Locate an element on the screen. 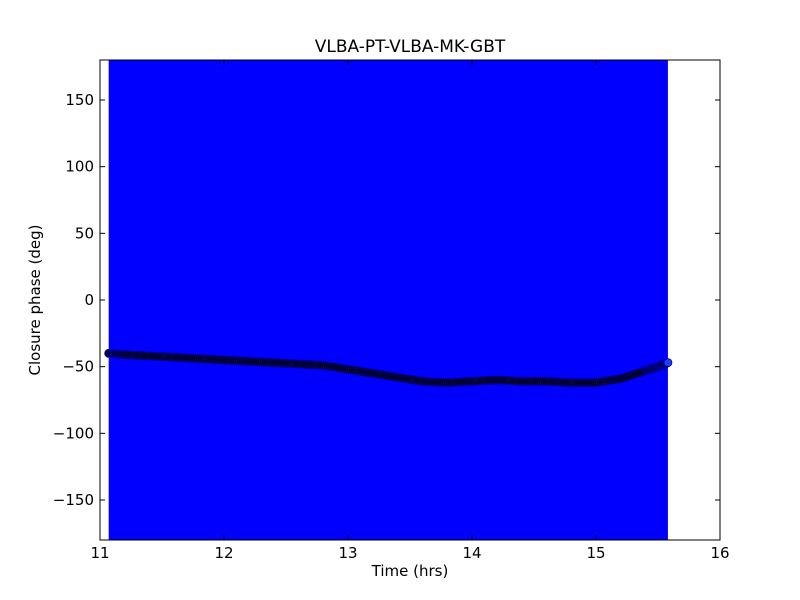 Image resolution: width=800 pixels, height=600 pixels. x-tick-label: 16 is located at coordinates (719, 553).